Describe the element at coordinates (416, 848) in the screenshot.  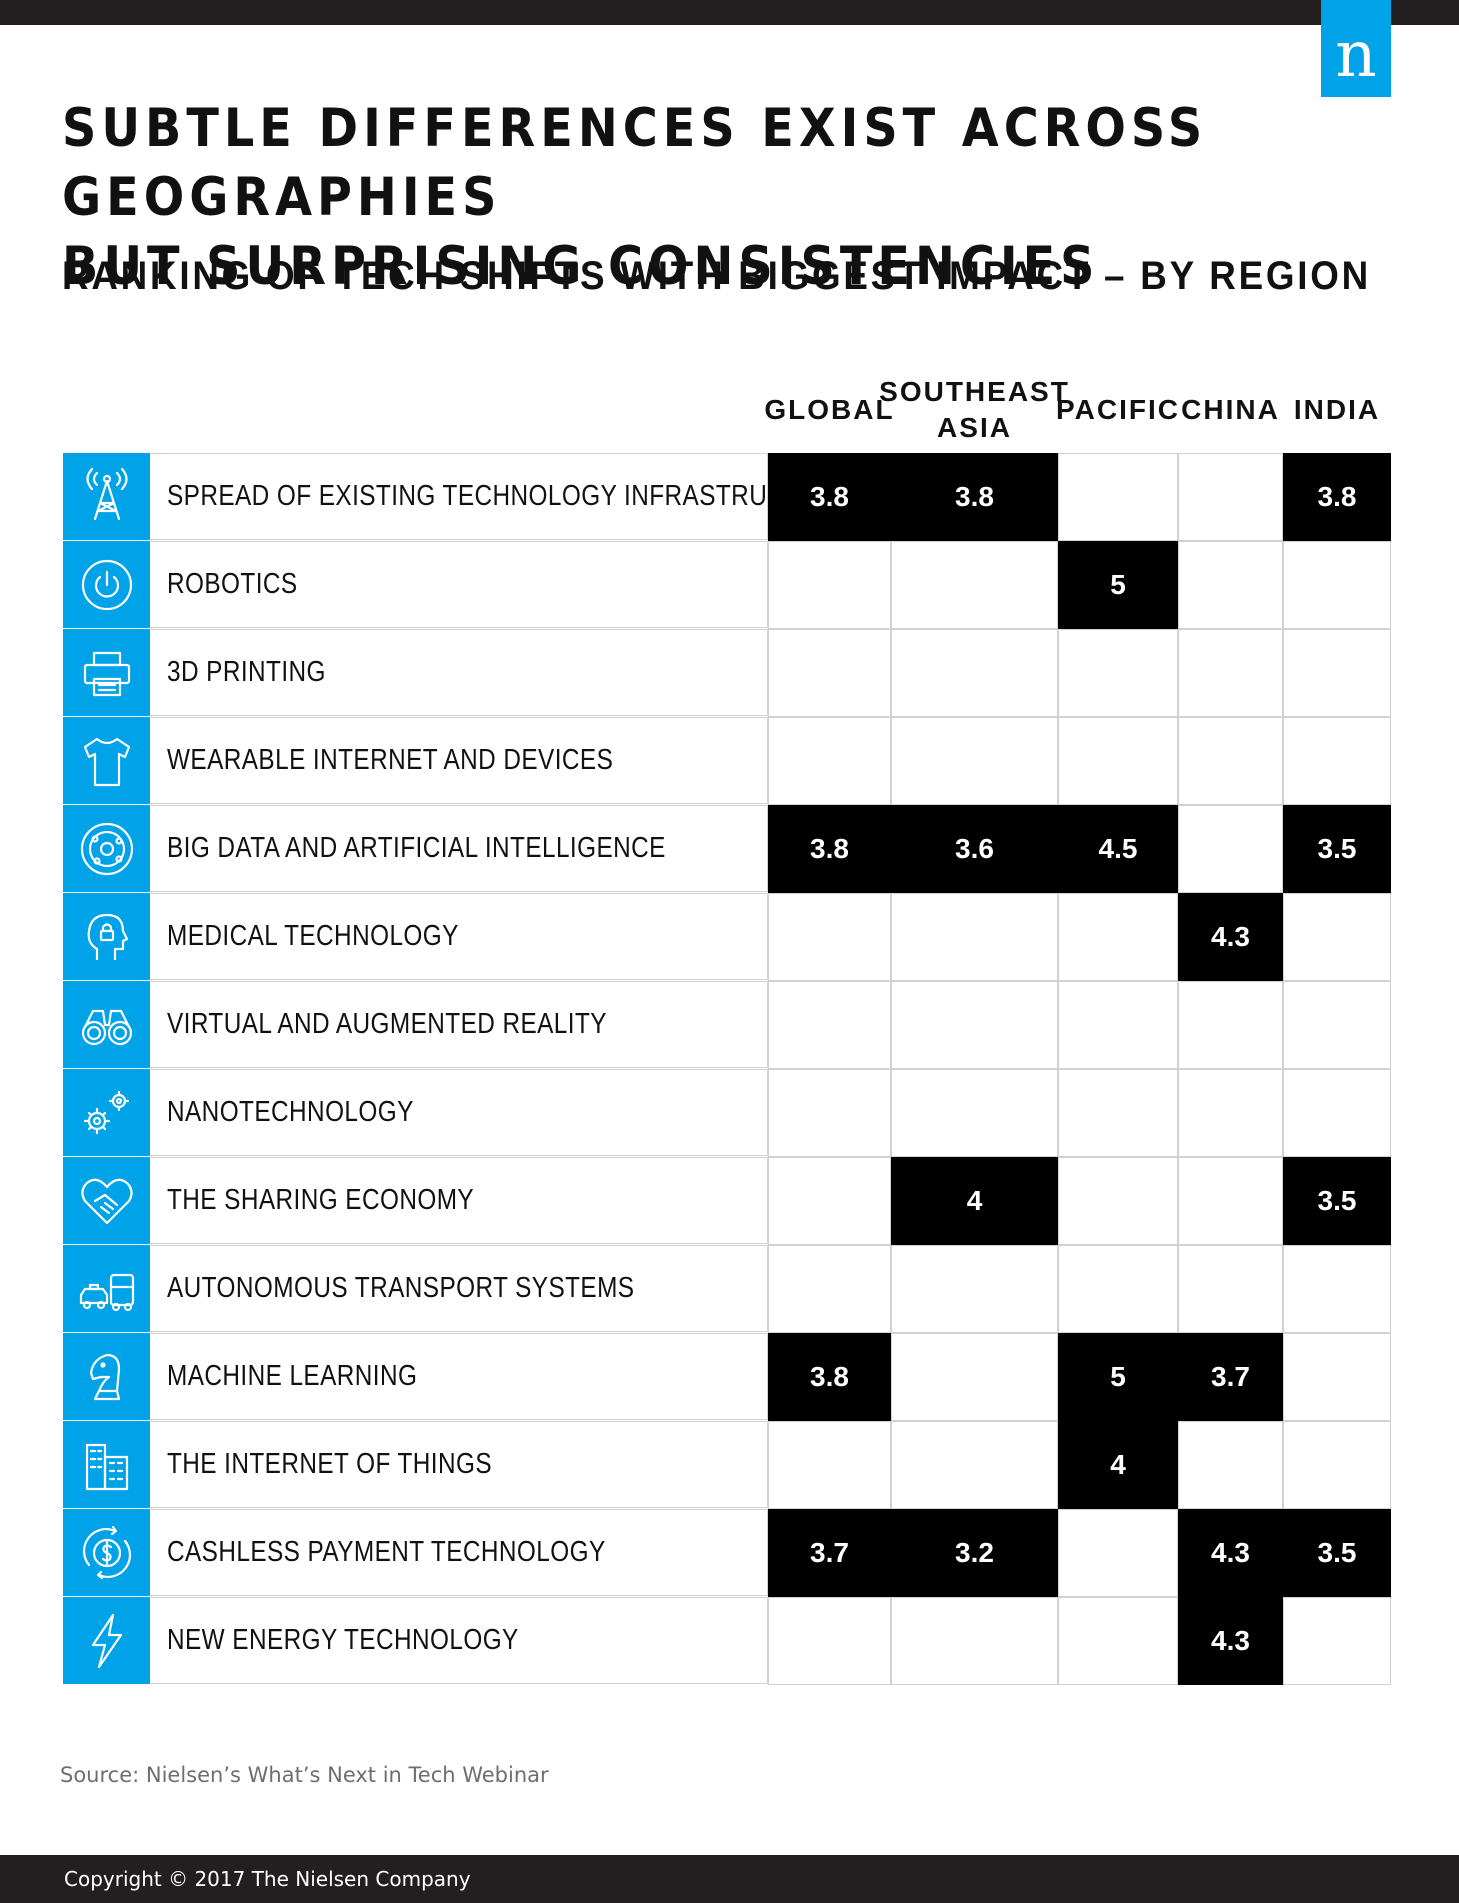
I see `row-label-text: BIG DATA AND ARTIFICIAL INTELLIGENCE` at that location.